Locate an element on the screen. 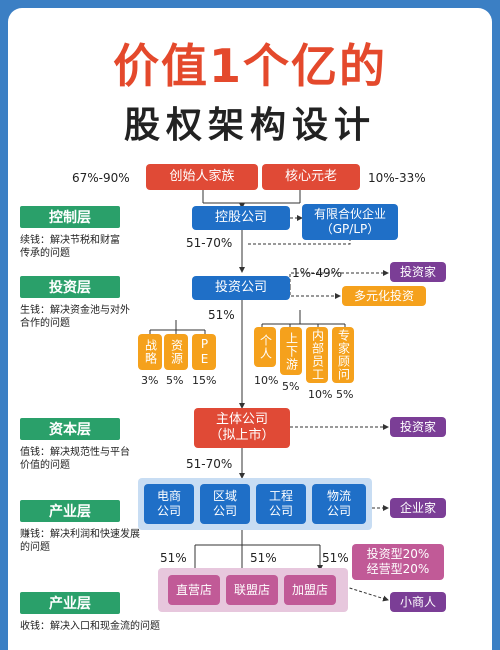  store-share-note: 投资型20% 经营型20% is located at coordinates (398, 562).